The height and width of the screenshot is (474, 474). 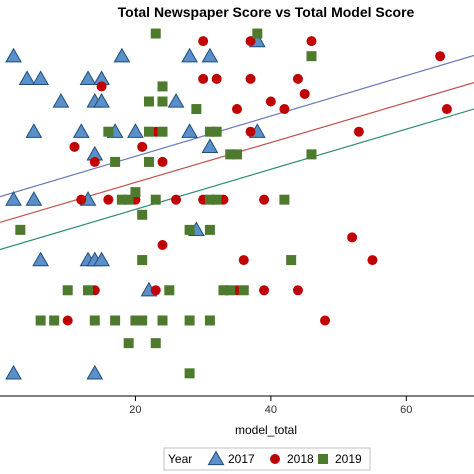 I want to click on legend-entry-2019: 2019, so click(x=340, y=459).